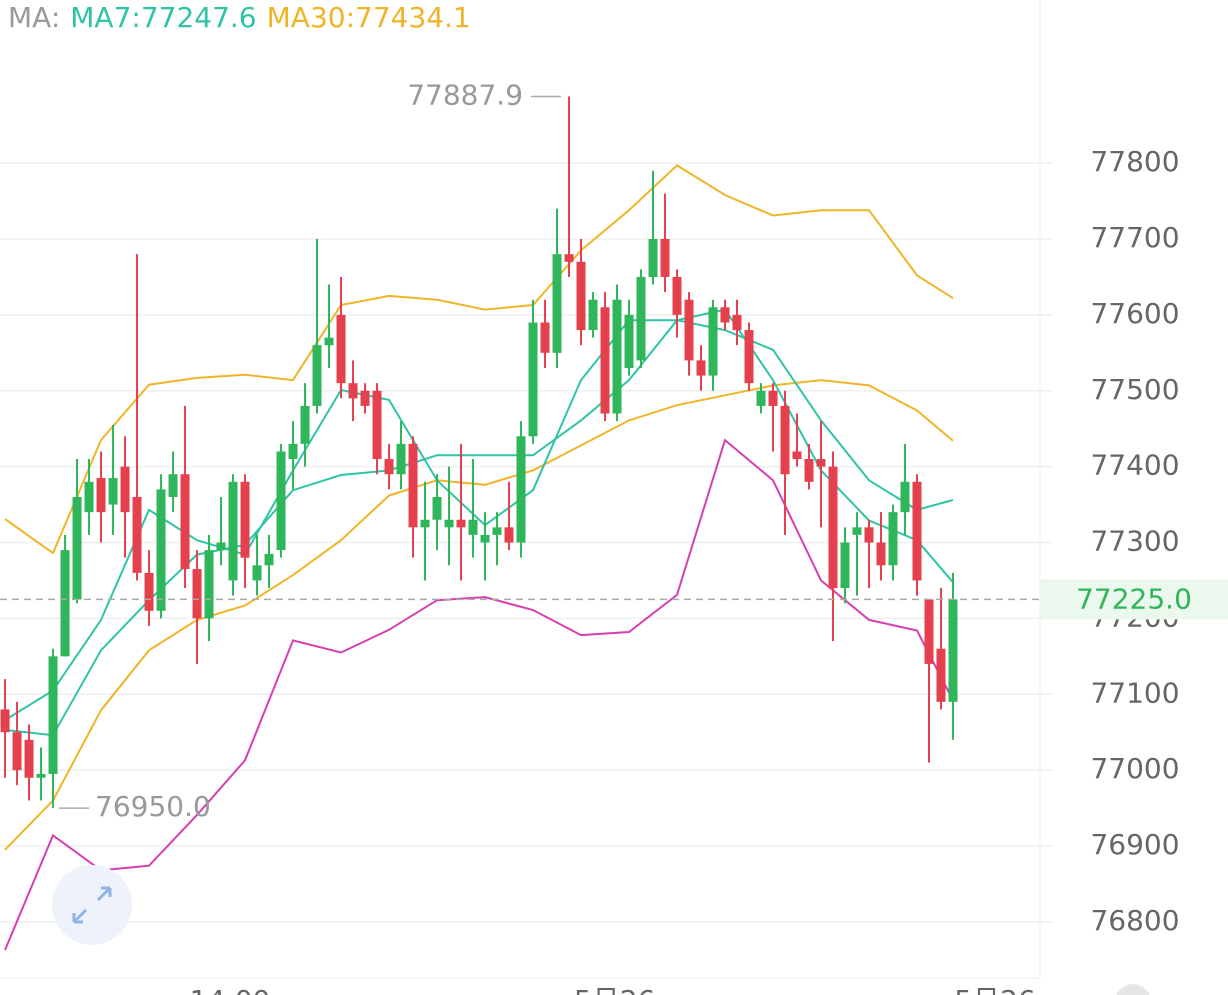  What do you see at coordinates (1134, 389) in the screenshot?
I see `y-tick-label: 77500` at bounding box center [1134, 389].